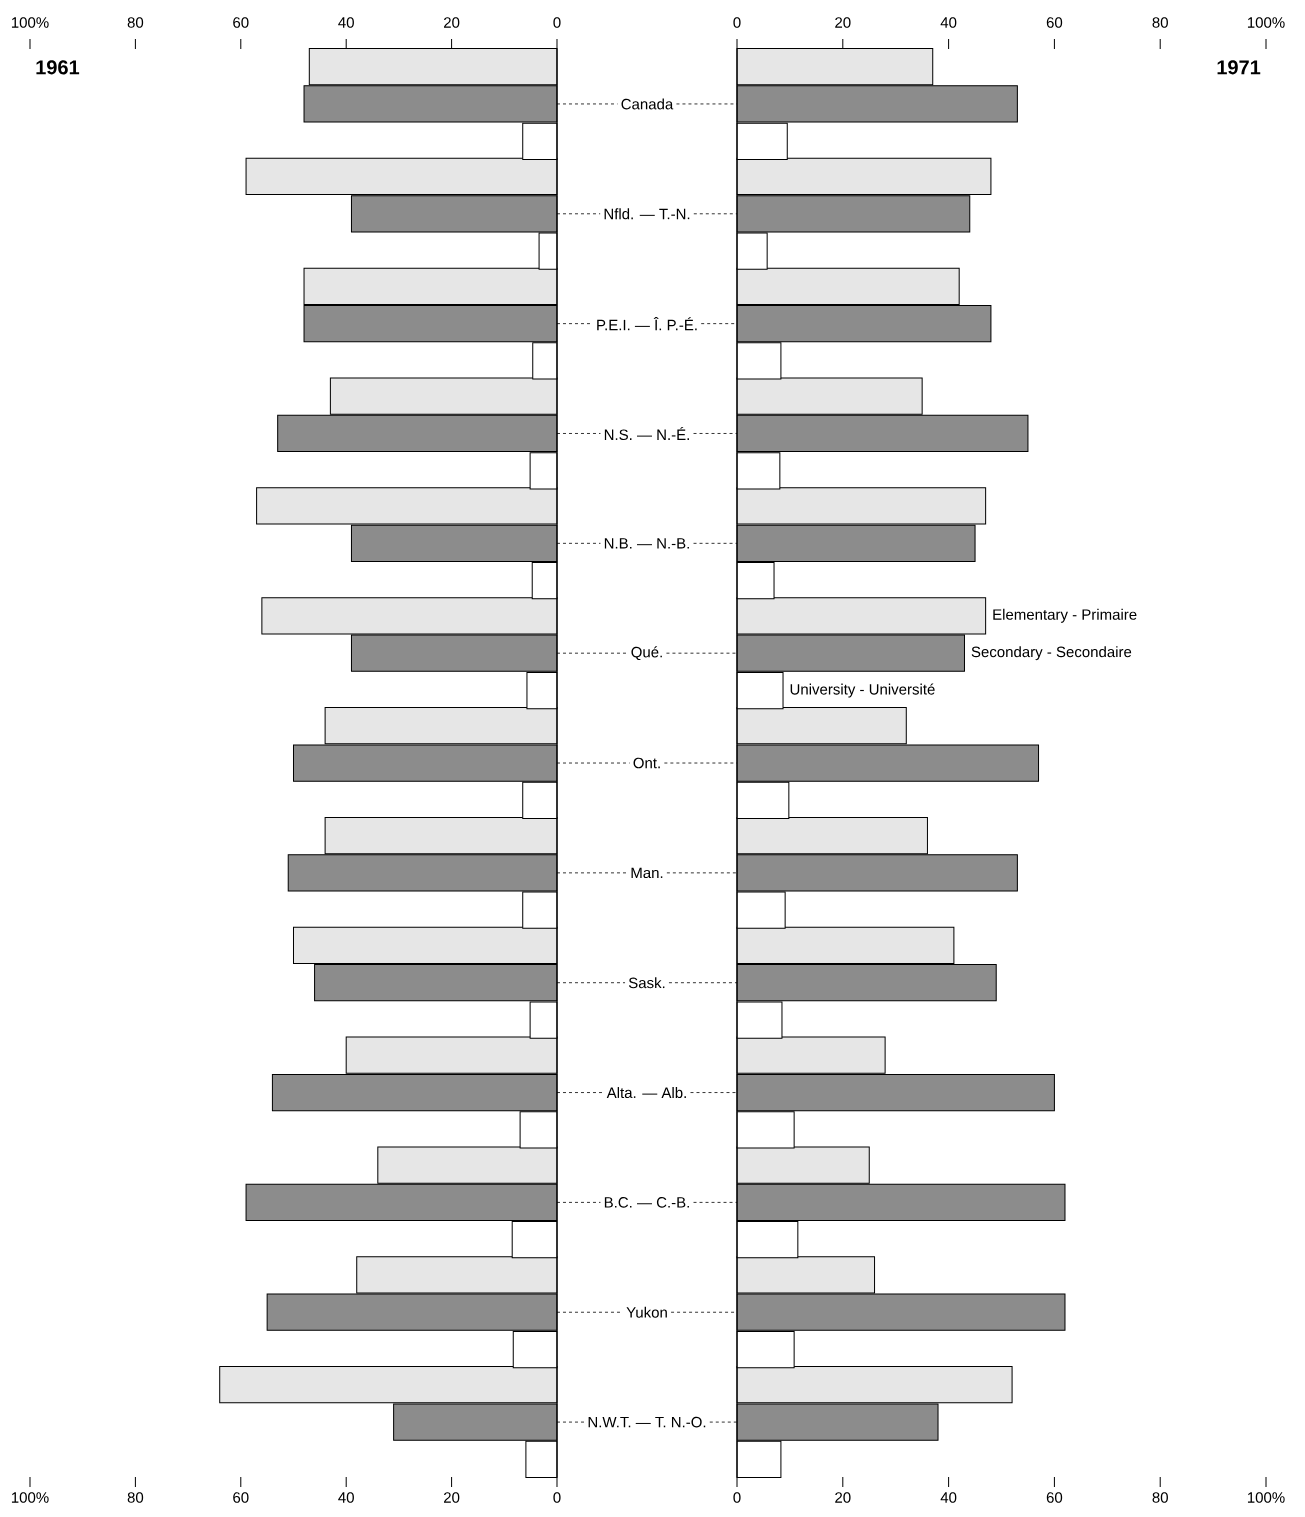 The image size is (1305, 1517). Describe the element at coordinates (862, 690) in the screenshot. I see `series-label: University - Université` at that location.